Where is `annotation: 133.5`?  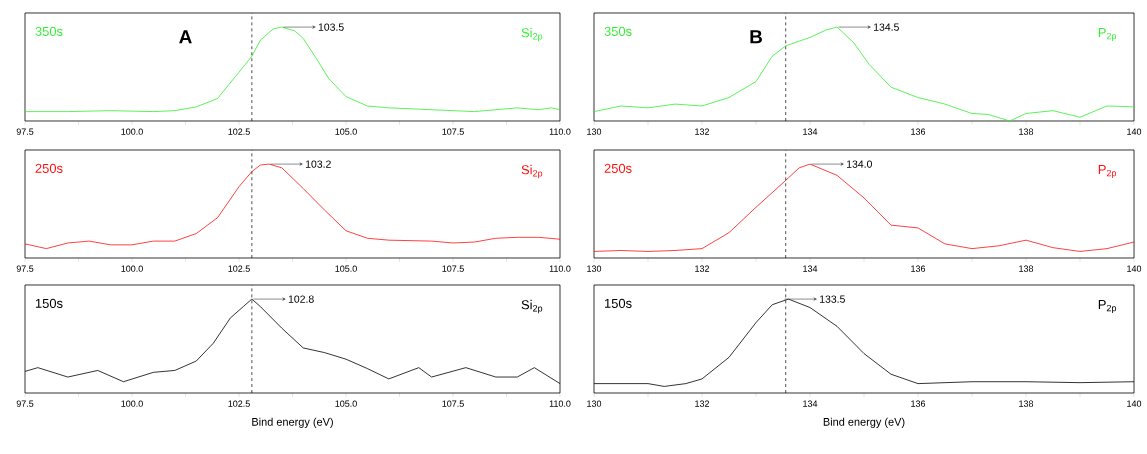
annotation: 133.5 is located at coordinates (832, 299).